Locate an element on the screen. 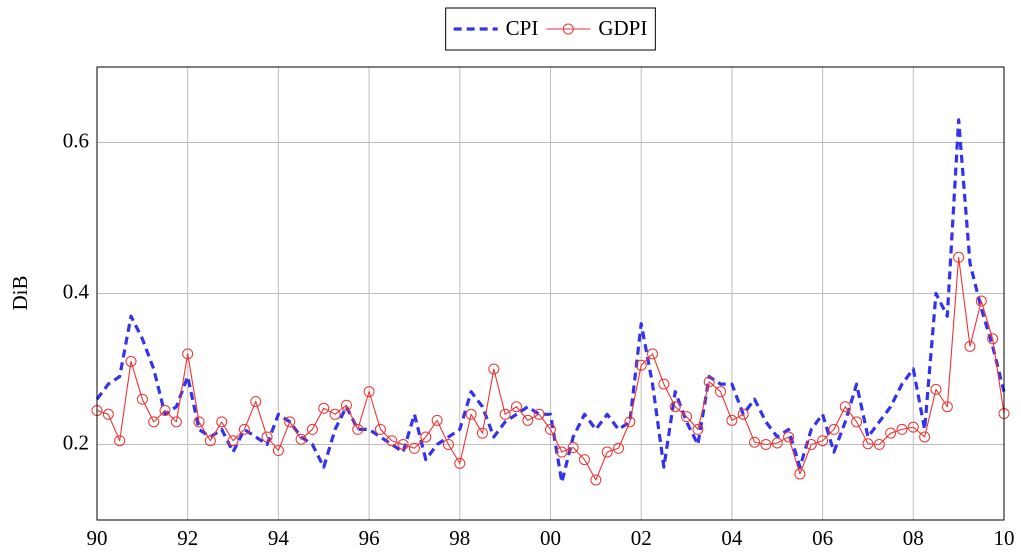 This screenshot has width=1021, height=556. x-tick-label: 92 is located at coordinates (187, 538).